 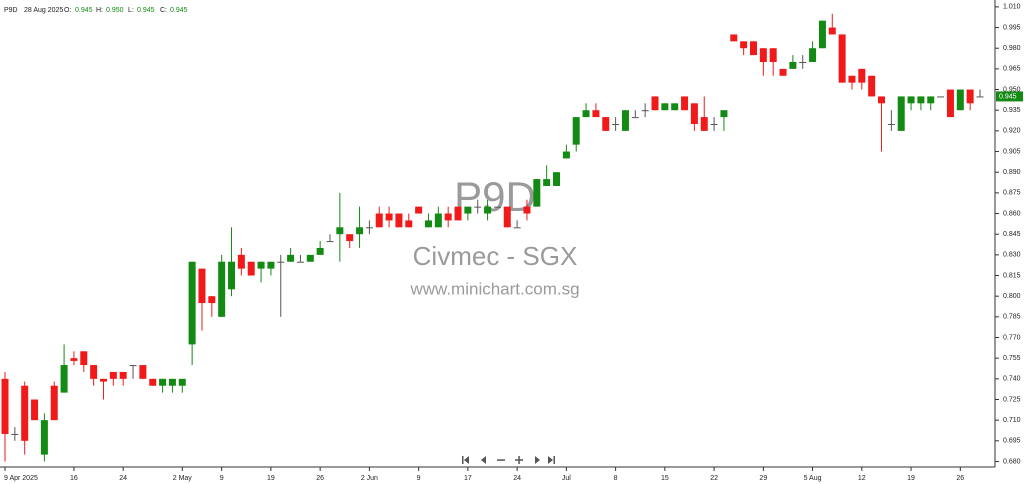 What do you see at coordinates (74, 478) in the screenshot?
I see `x-tick-label: 16` at bounding box center [74, 478].